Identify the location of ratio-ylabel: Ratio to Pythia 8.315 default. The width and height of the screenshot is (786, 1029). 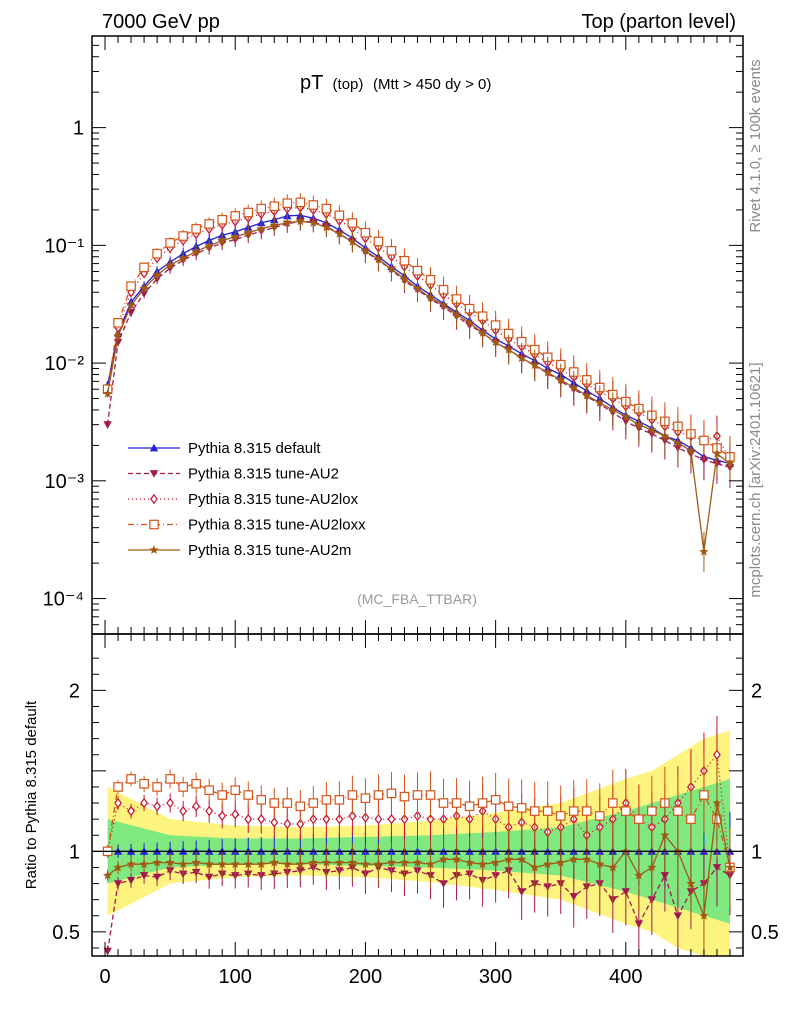
(31, 794).